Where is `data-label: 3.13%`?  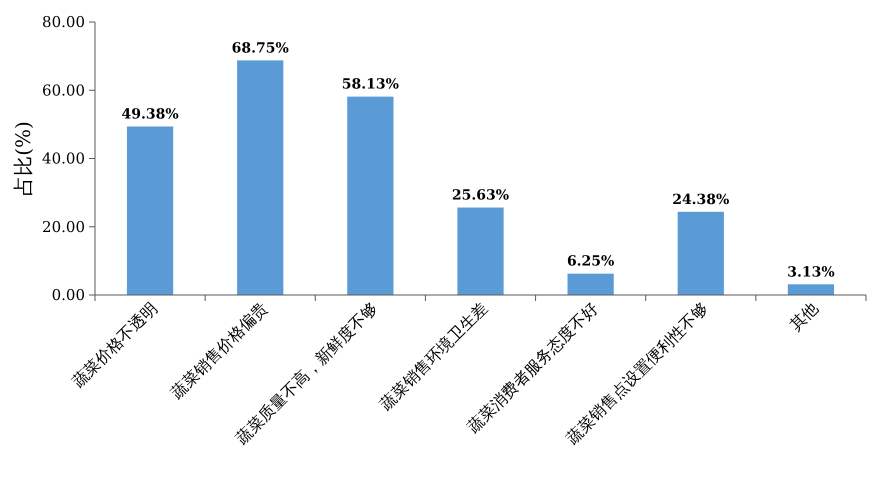 data-label: 3.13% is located at coordinates (811, 272).